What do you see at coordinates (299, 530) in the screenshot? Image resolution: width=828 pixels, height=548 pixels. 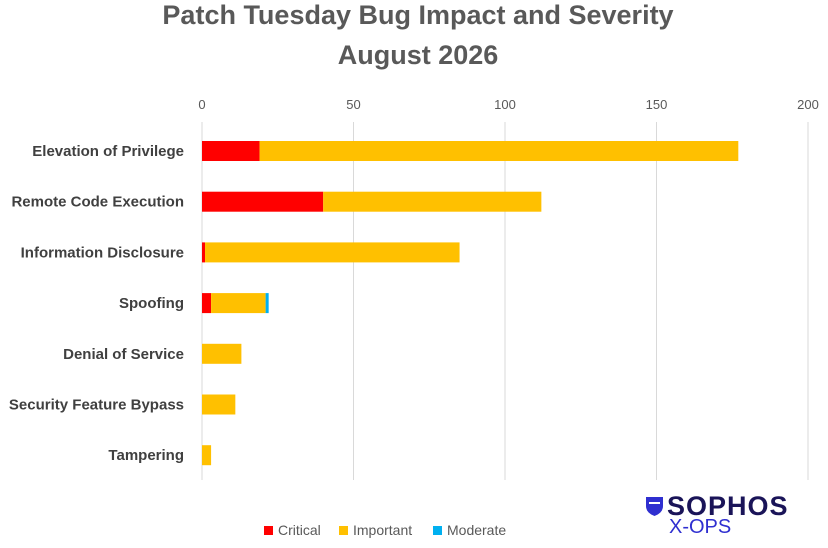 I see `legend-label-critical: Critical` at bounding box center [299, 530].